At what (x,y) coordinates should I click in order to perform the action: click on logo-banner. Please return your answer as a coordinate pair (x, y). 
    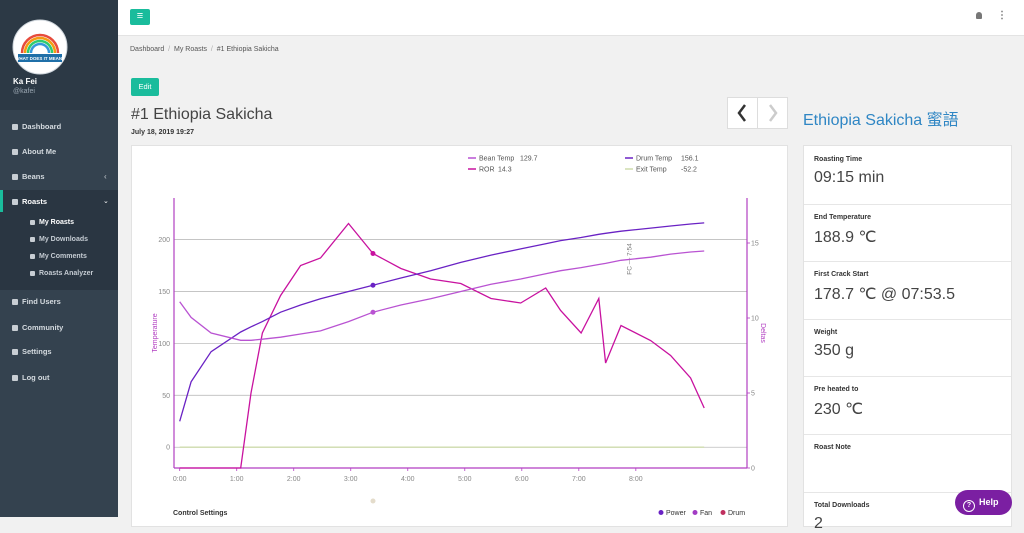
    Looking at the image, I should click on (40, 58).